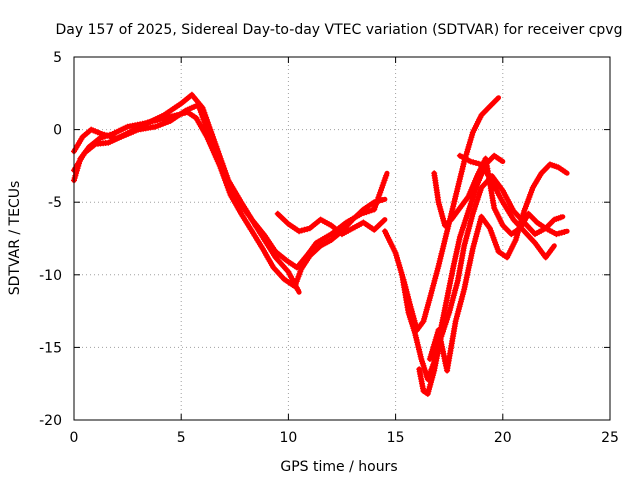 The height and width of the screenshot is (480, 640). Describe the element at coordinates (331, 224) in the screenshot. I see `series-trace-d` at that location.